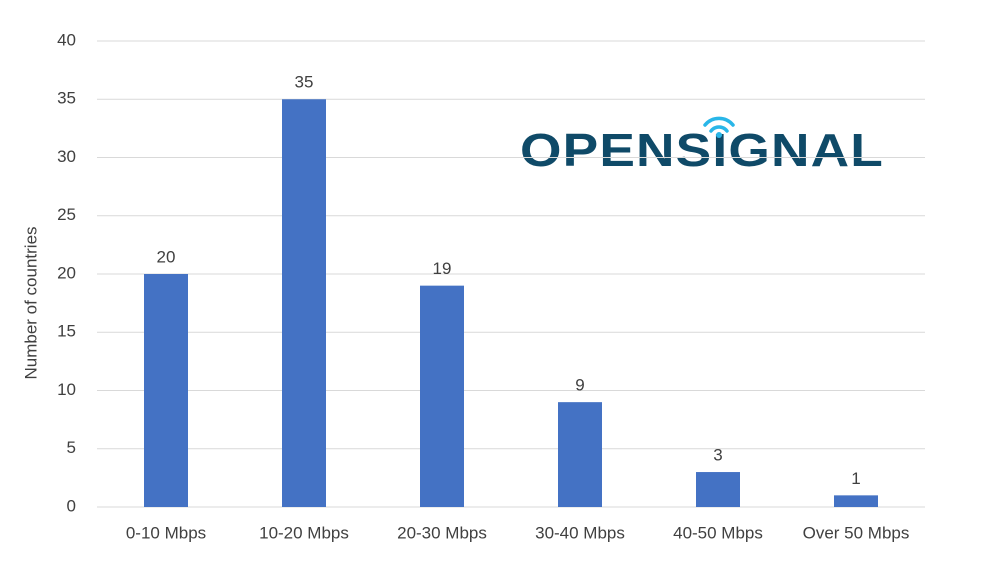  I want to click on x-tick-label: 20-30 Mbps, so click(442, 532).